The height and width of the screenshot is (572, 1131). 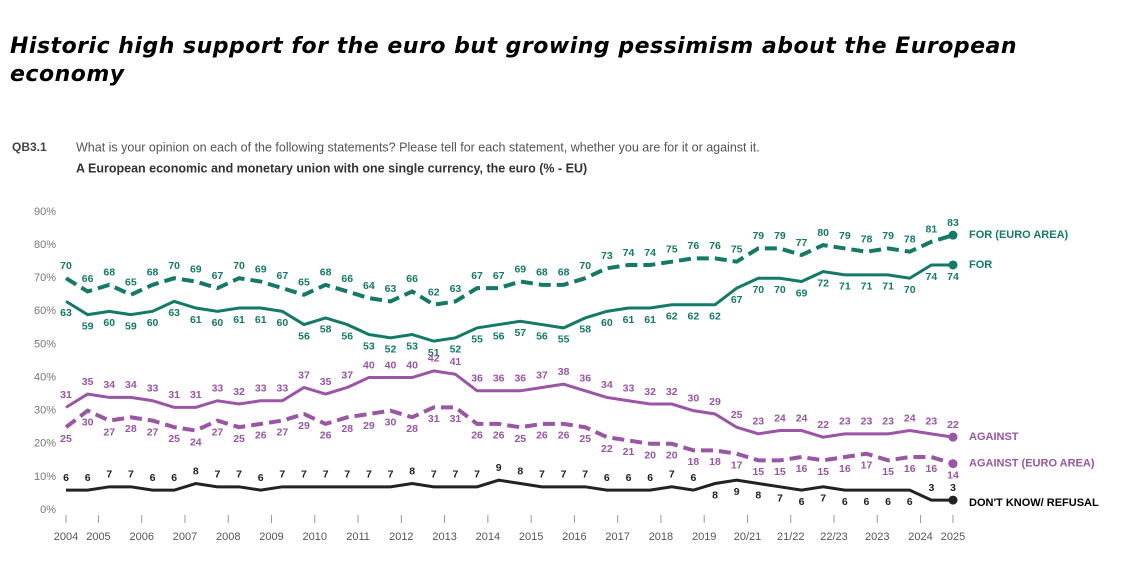 I want to click on value-label: 75, so click(x=672, y=249).